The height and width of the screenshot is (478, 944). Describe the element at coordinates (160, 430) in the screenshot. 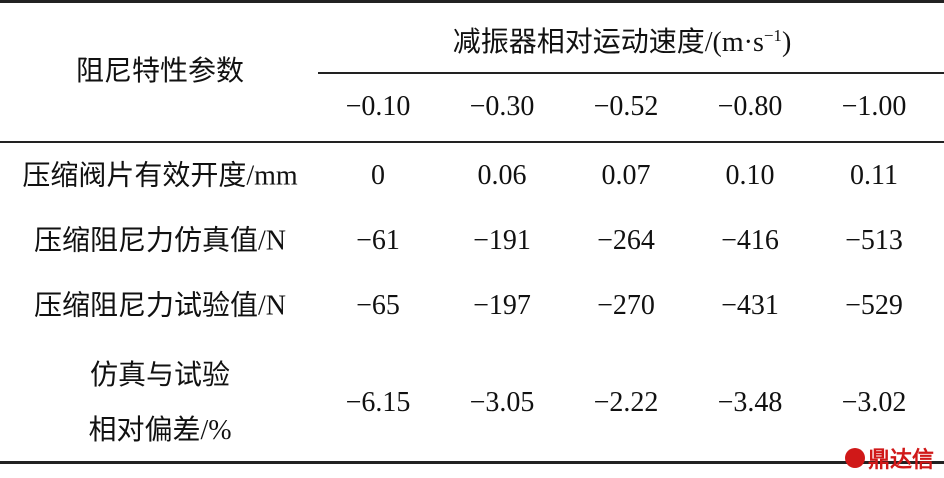

I see `row-label-line: 相对偏差/%` at that location.